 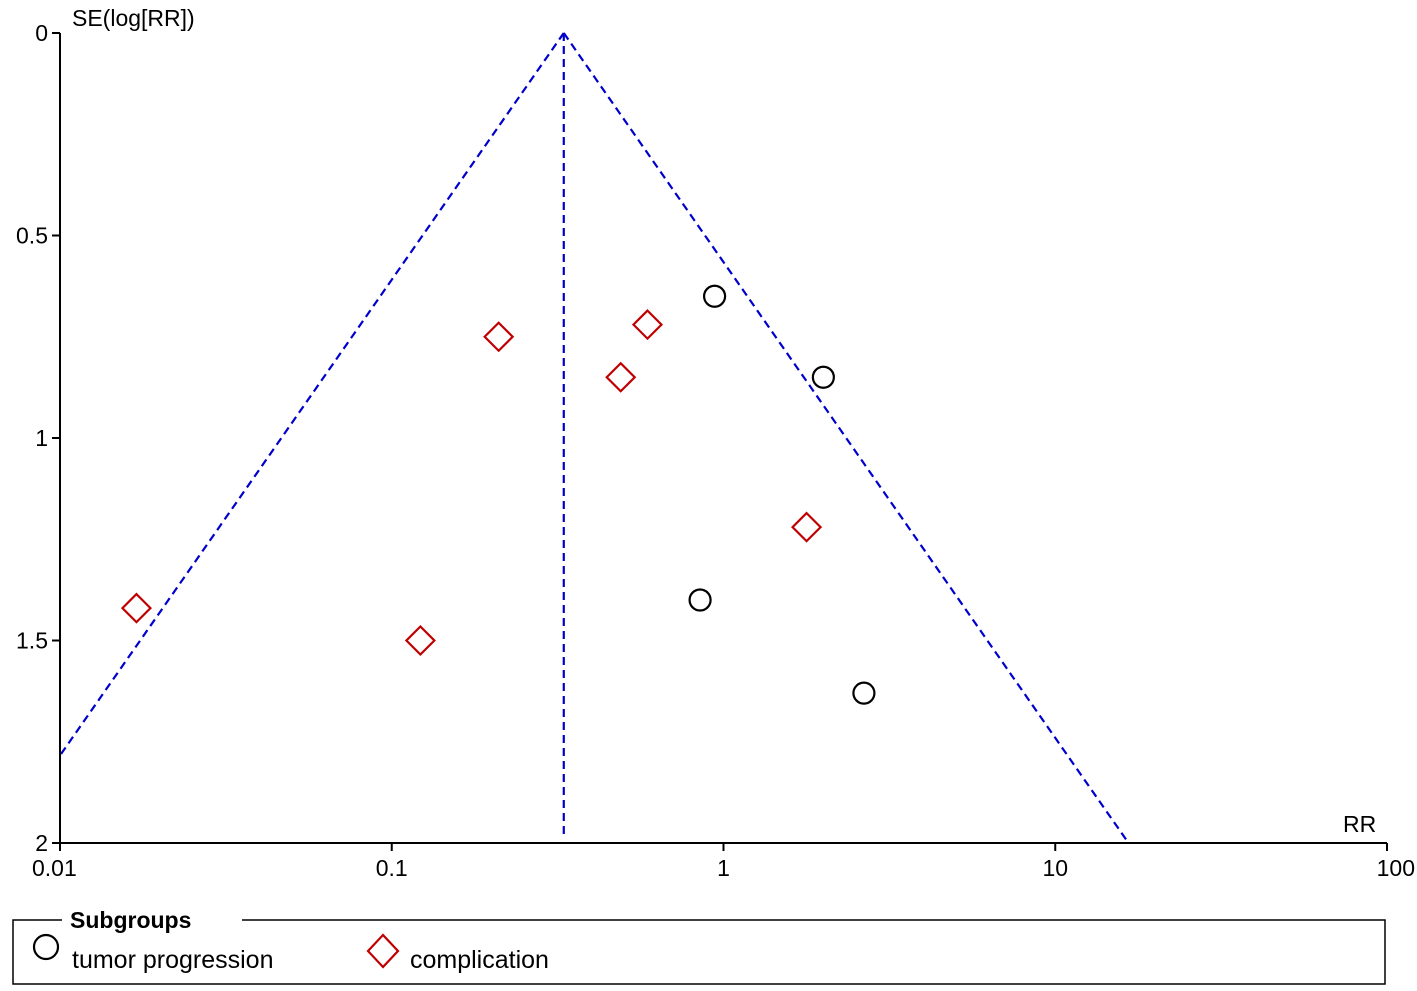 I want to click on legend-label-tumor-progression: tumor progression, so click(x=172, y=960).